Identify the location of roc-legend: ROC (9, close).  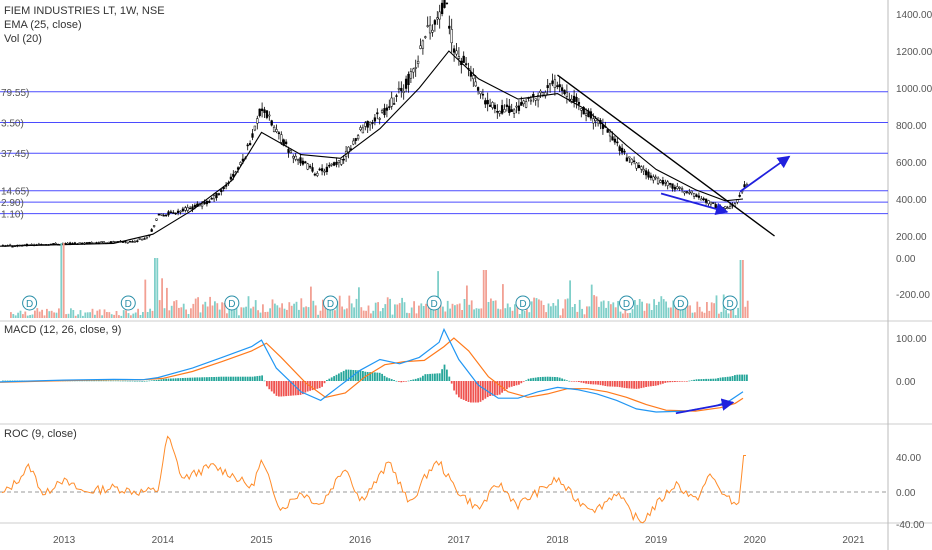
(40, 434).